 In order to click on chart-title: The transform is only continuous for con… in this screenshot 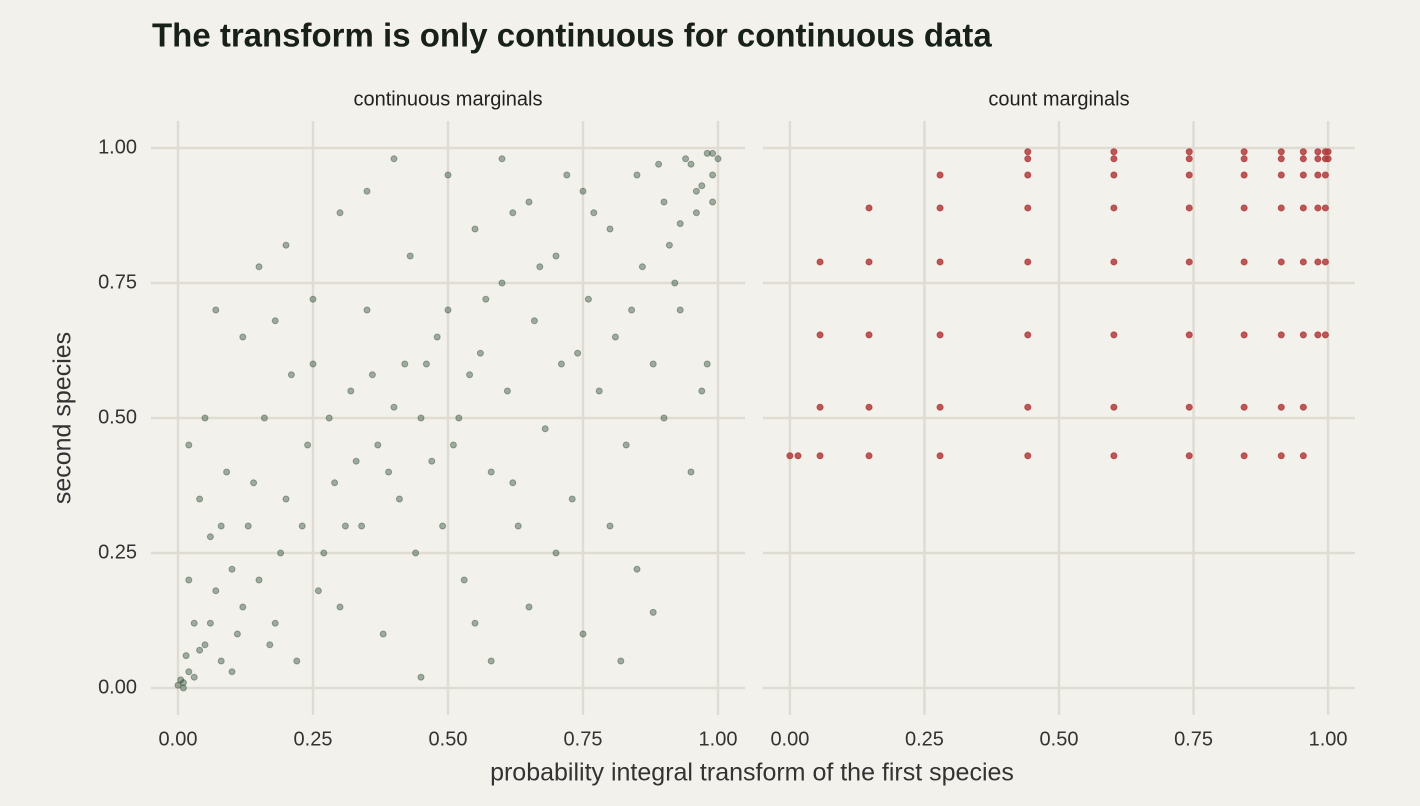, I will do `click(572, 35)`.